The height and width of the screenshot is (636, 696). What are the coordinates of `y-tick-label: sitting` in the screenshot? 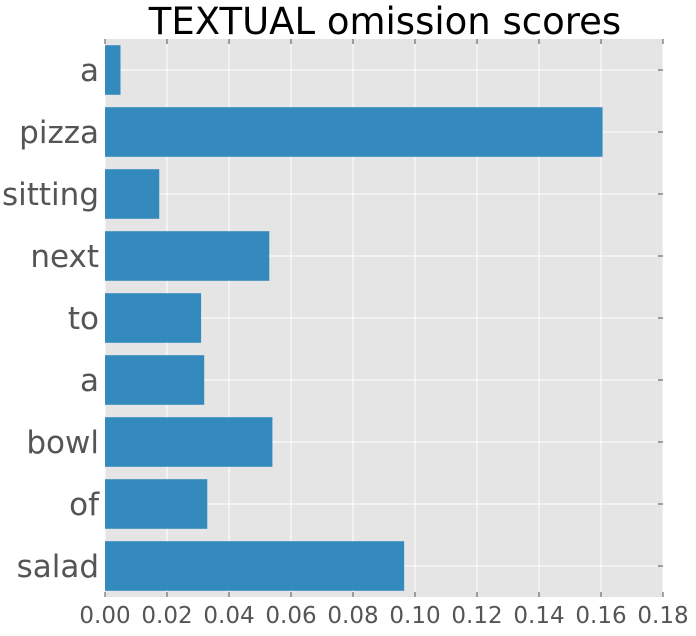 It's located at (50, 195).